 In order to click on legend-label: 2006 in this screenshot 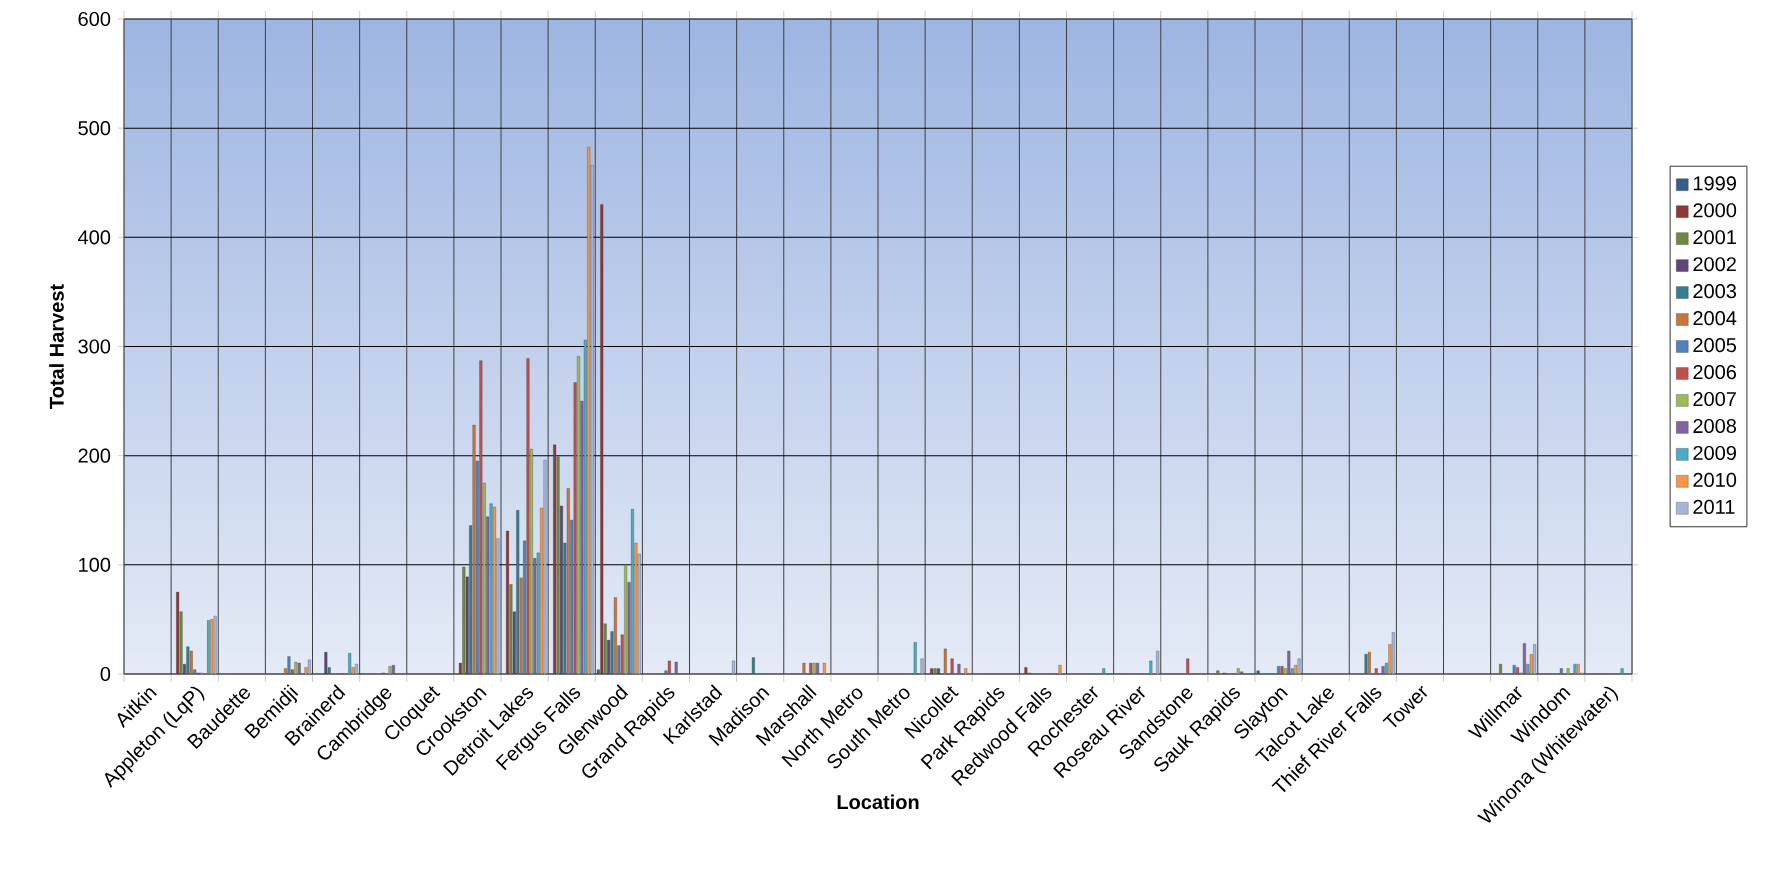, I will do `click(1715, 372)`.